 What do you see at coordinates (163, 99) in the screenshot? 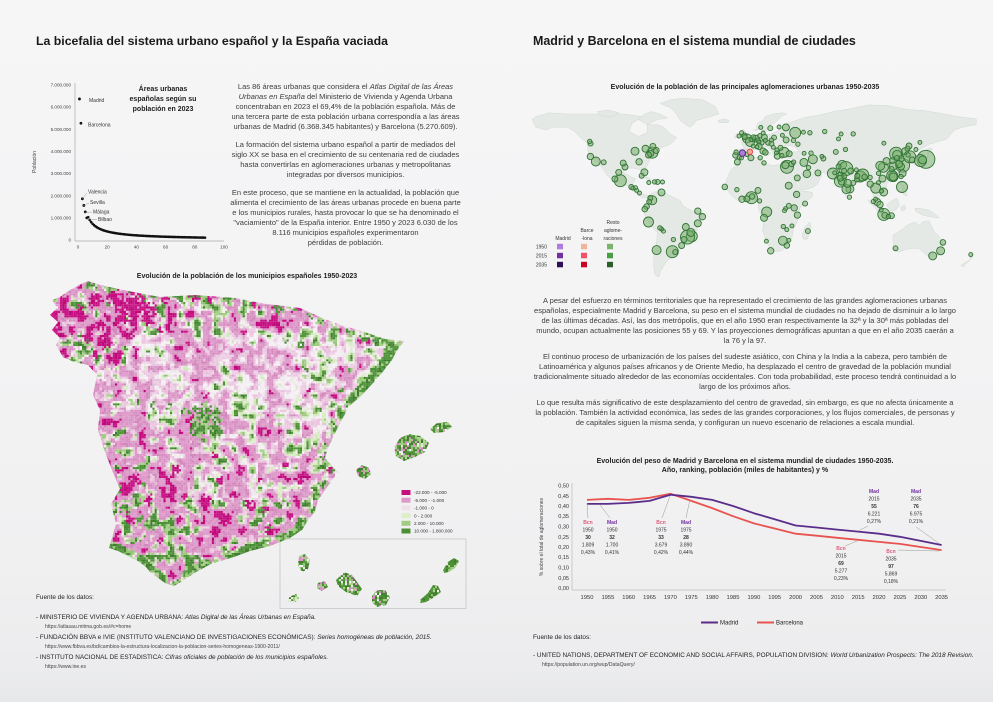
I see `svg-text: españolas según su` at bounding box center [163, 99].